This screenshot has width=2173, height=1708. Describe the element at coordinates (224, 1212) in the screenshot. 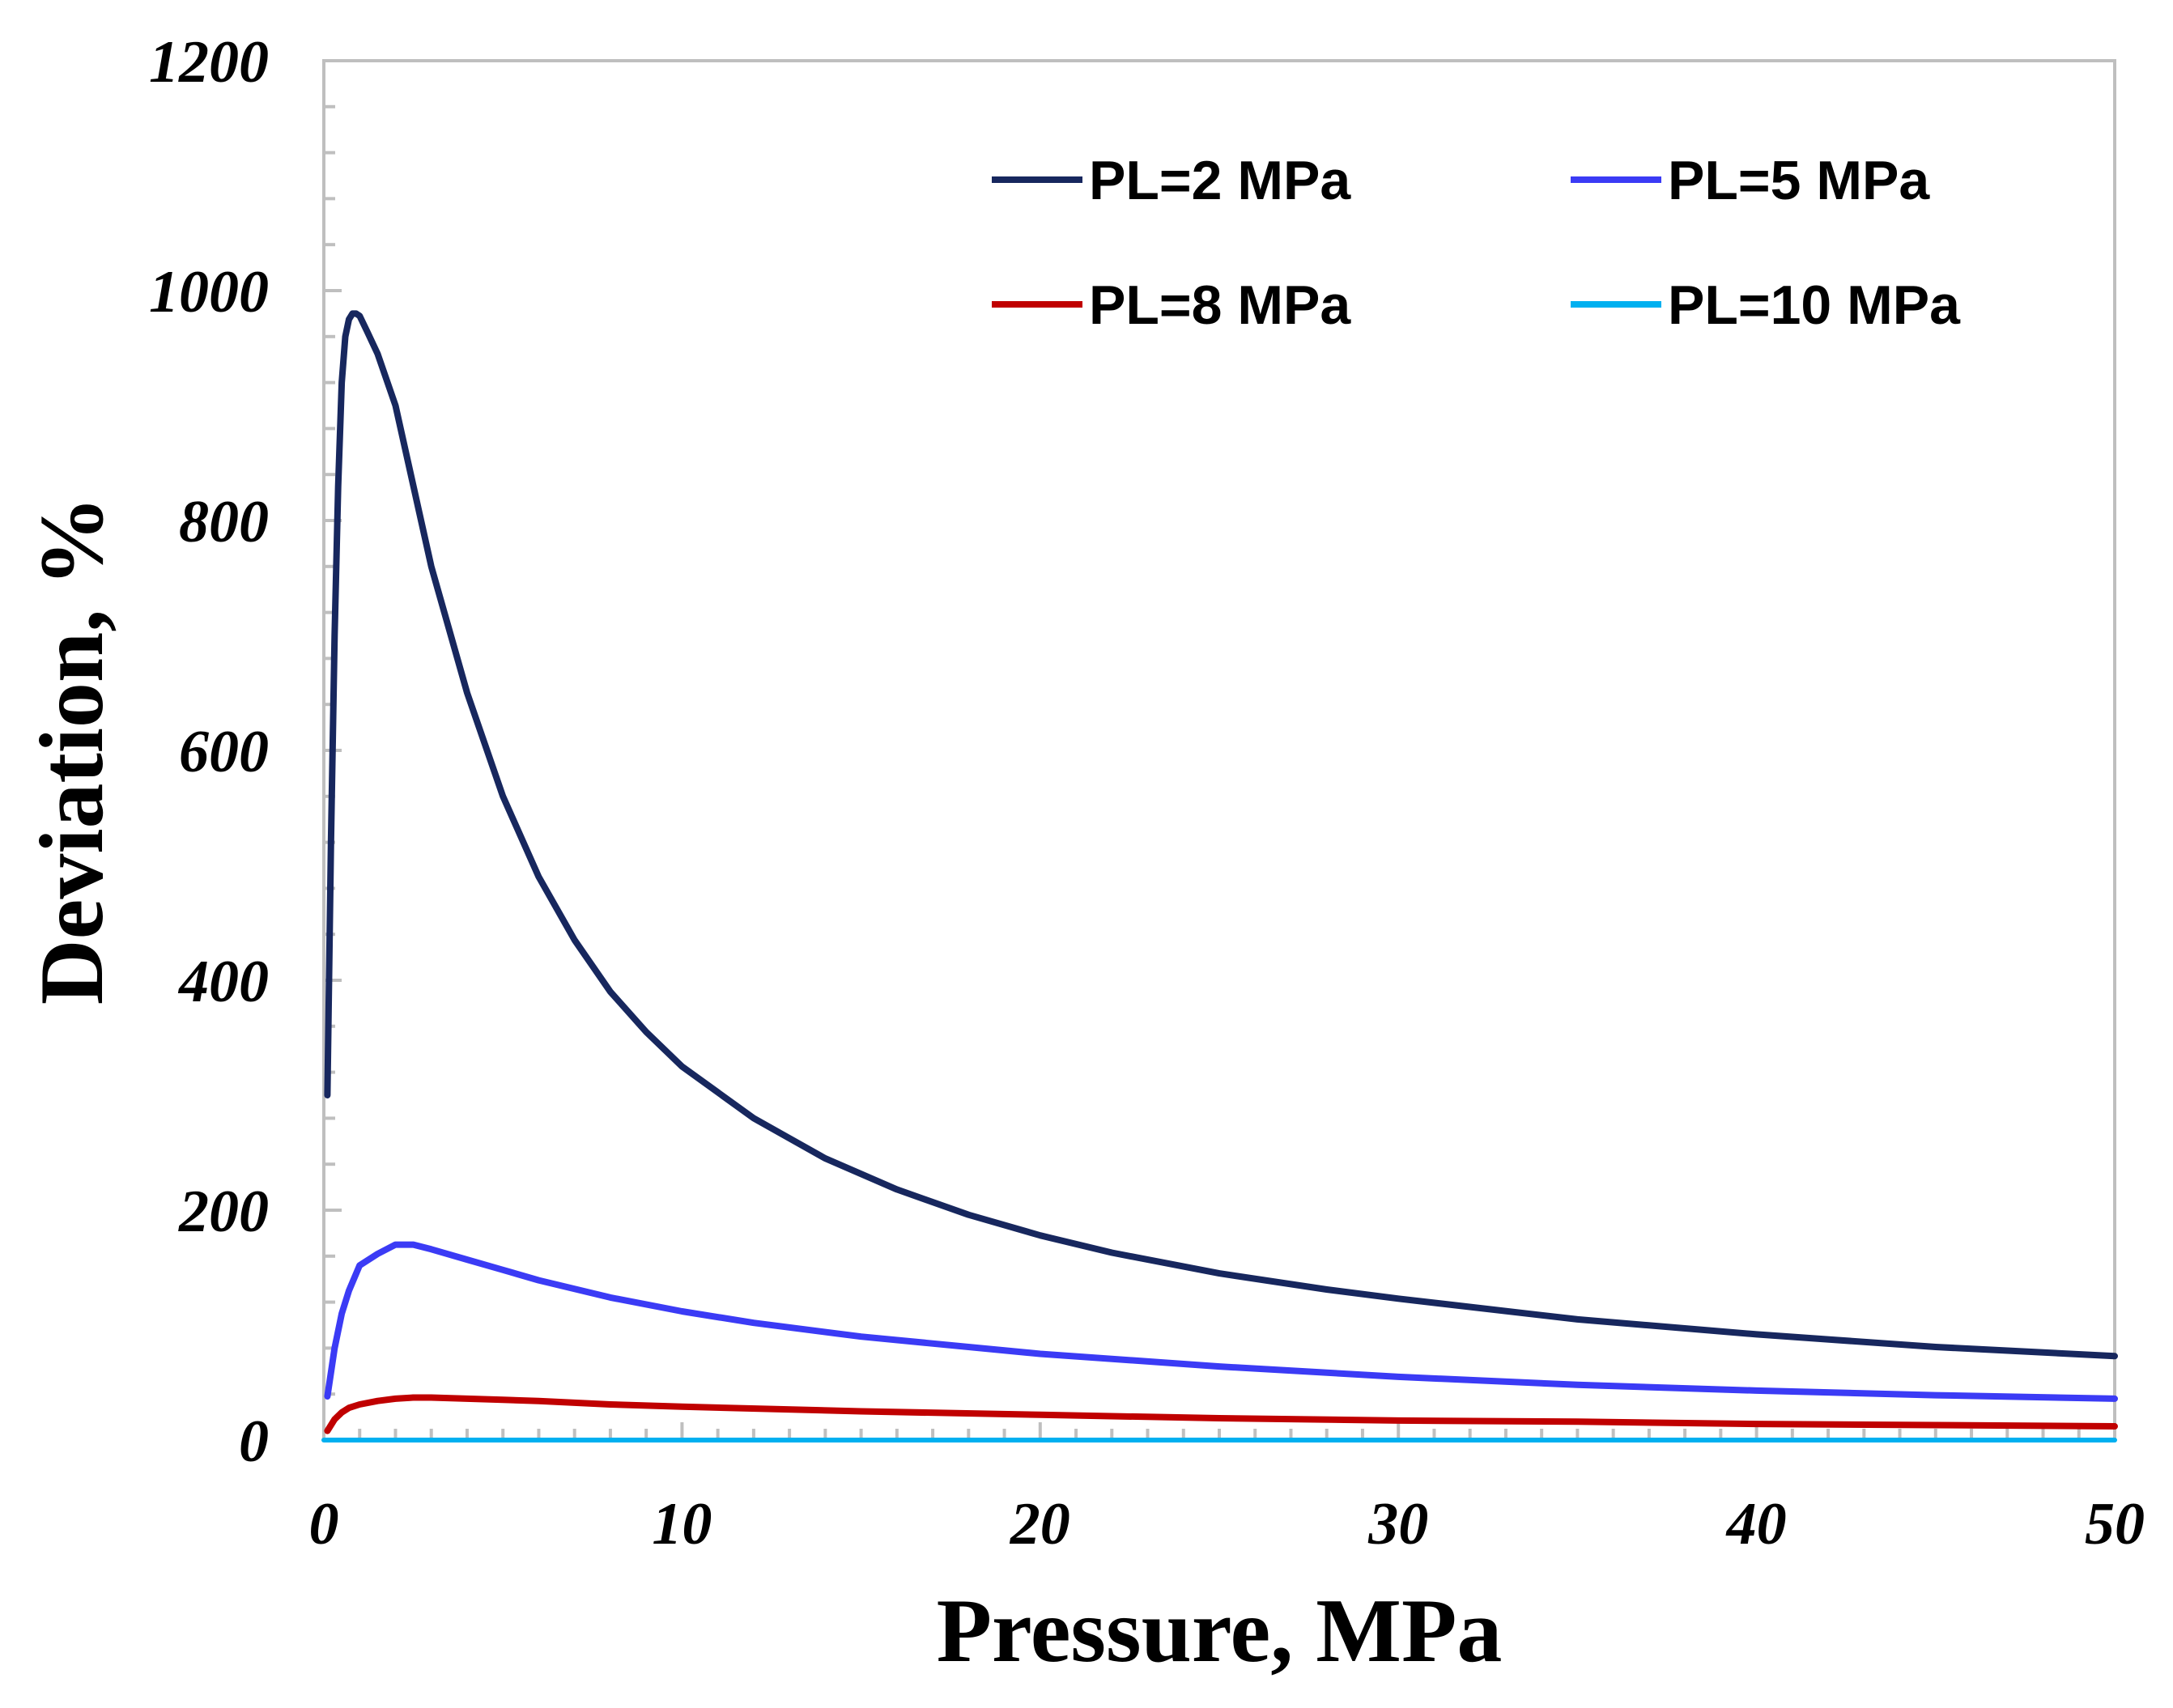

I see `y-tick-label: 200` at that location.